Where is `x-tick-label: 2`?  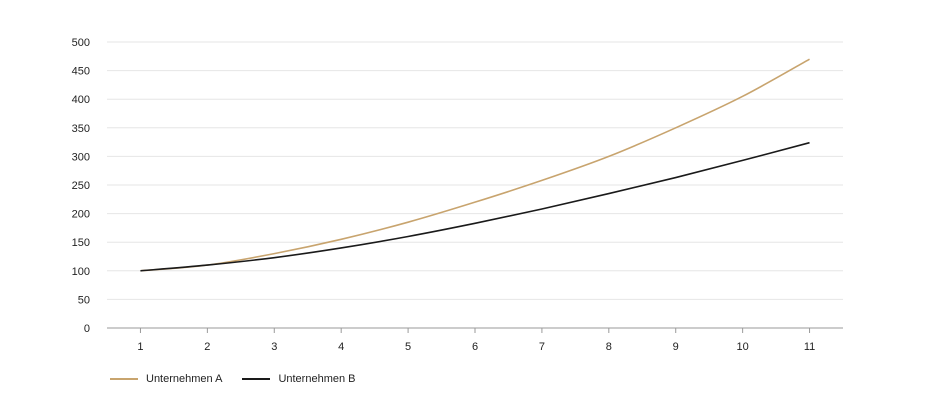 x-tick-label: 2 is located at coordinates (207, 347).